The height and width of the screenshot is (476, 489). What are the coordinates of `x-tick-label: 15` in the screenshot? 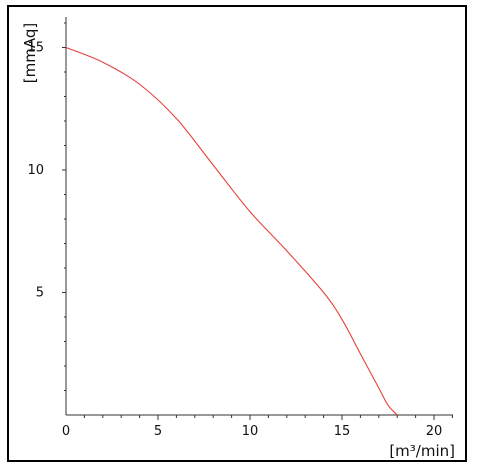 It's located at (342, 431).